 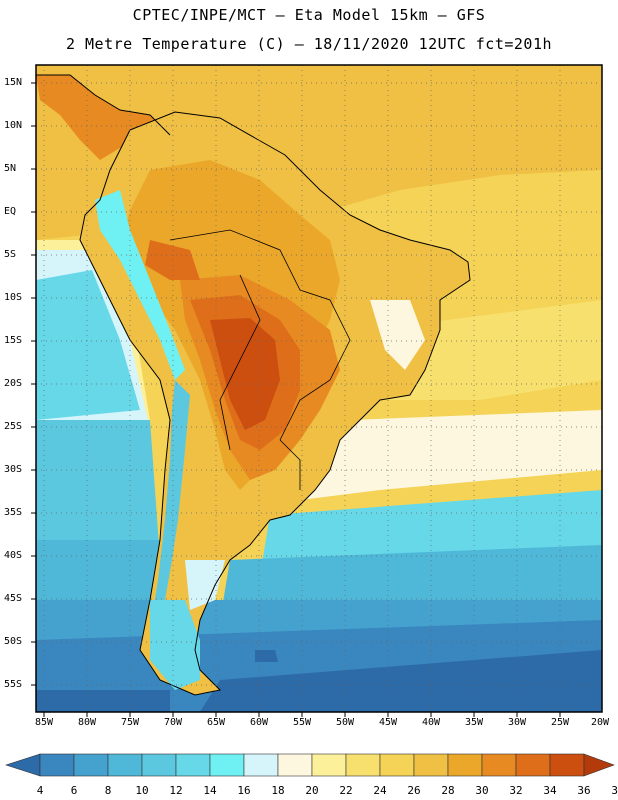 What do you see at coordinates (13, 512) in the screenshot?
I see `lat-label: 35S` at bounding box center [13, 512].